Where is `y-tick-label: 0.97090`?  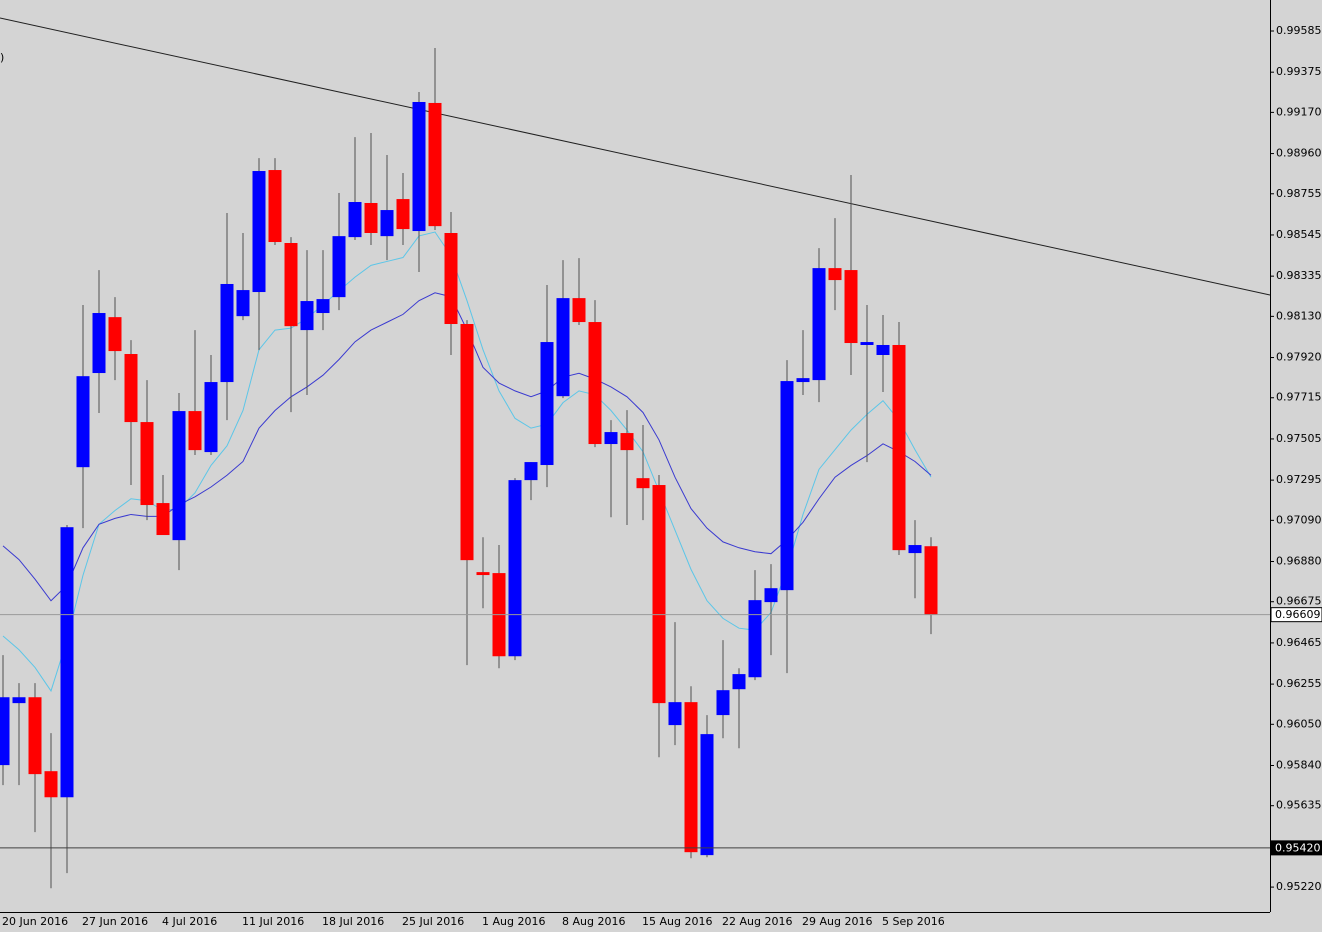 y-tick-label: 0.97090 is located at coordinates (1299, 519).